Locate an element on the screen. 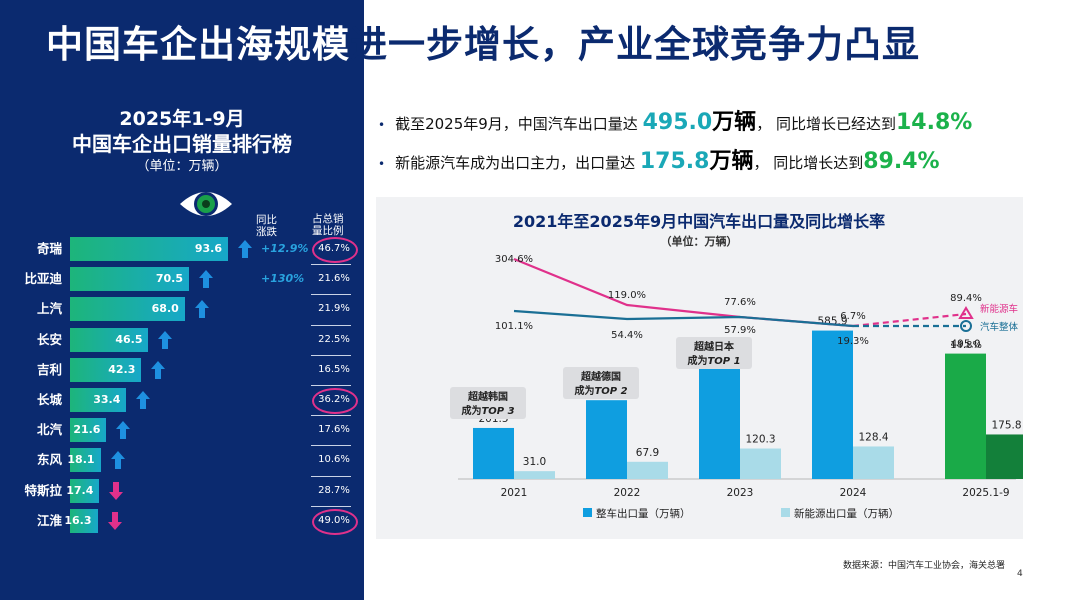 This screenshot has height=600, width=1067. share-value: 28.7% is located at coordinates (334, 490).